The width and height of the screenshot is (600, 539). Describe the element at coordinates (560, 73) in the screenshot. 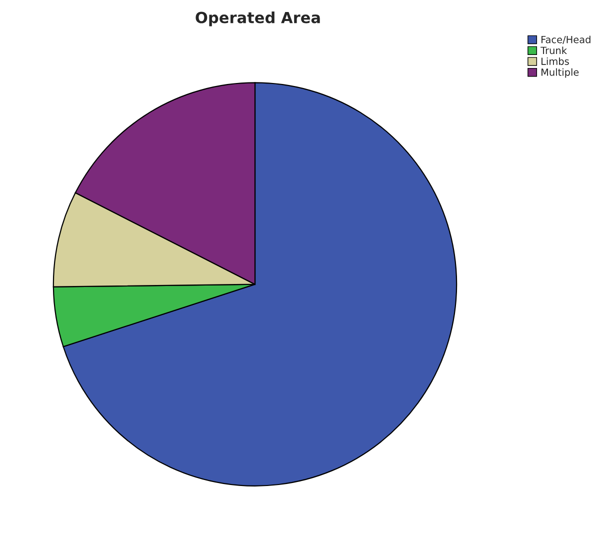

I see `legend-label: Multiple` at that location.